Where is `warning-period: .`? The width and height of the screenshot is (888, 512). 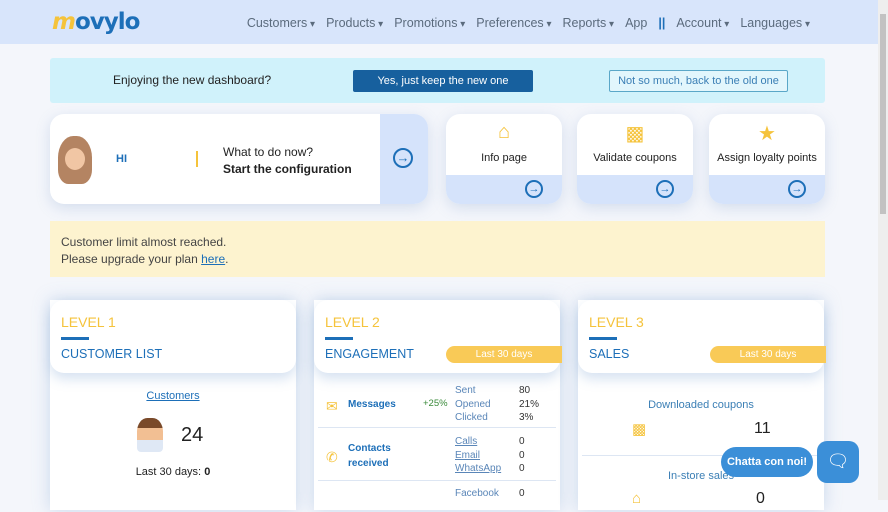
warning-period: . is located at coordinates (227, 259).